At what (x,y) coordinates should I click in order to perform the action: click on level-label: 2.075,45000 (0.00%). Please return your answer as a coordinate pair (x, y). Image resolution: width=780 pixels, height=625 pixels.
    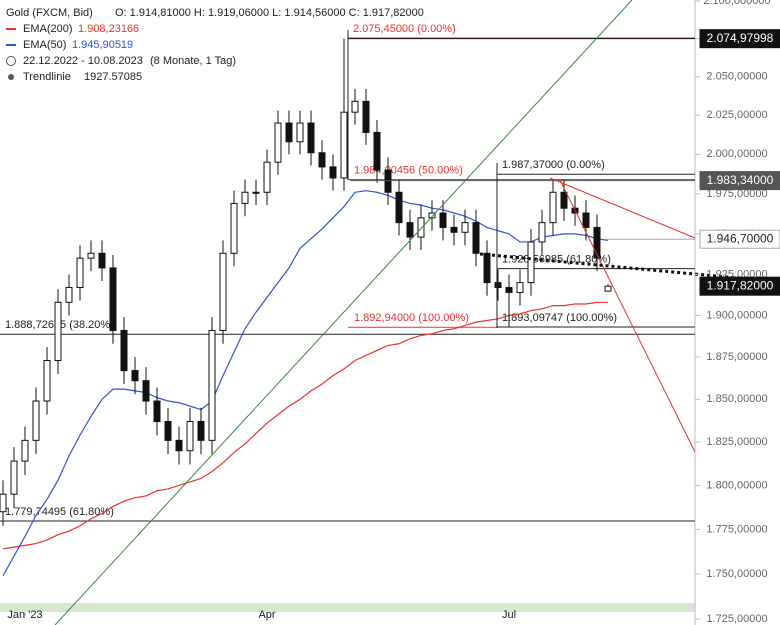
    Looking at the image, I should click on (404, 29).